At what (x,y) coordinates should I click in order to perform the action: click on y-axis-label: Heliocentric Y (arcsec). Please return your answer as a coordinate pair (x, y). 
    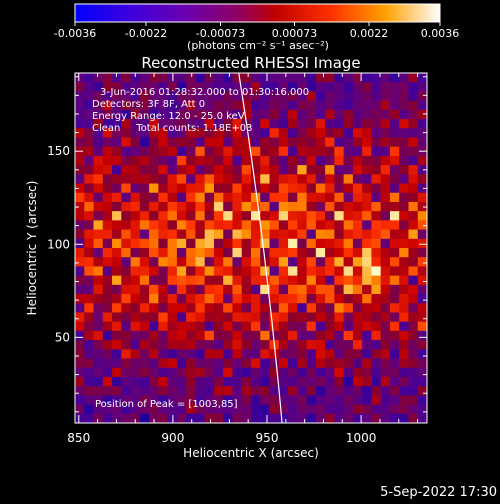
    Looking at the image, I should click on (32, 248).